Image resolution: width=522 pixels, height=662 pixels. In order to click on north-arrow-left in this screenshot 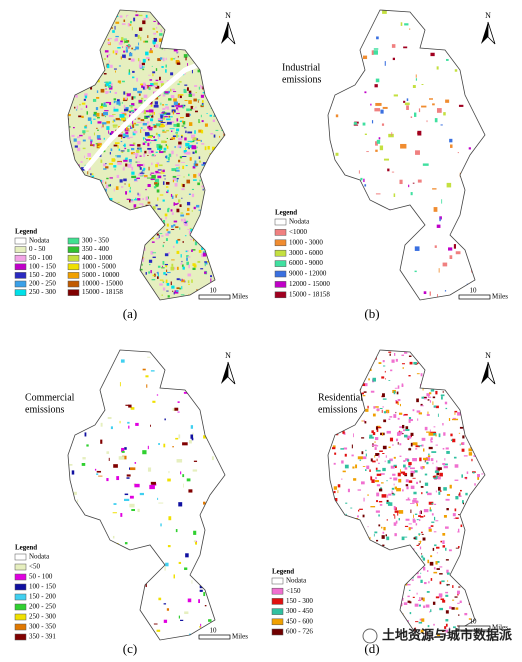, I will do `click(224, 373)`.